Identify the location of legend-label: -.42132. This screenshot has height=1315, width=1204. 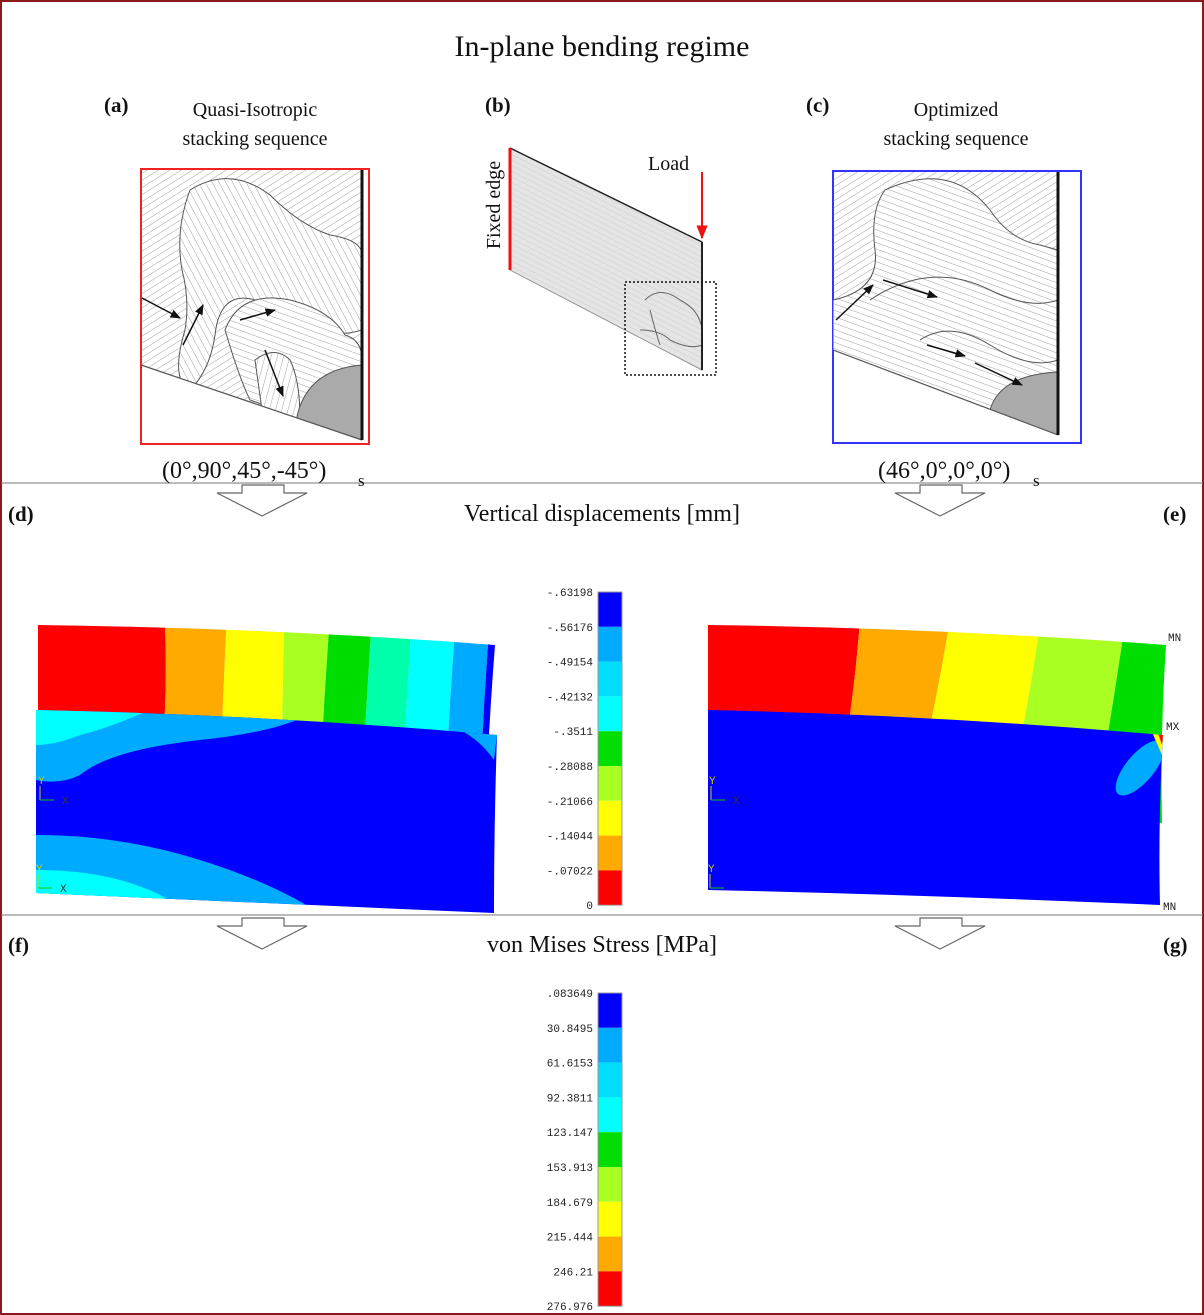
(570, 698).